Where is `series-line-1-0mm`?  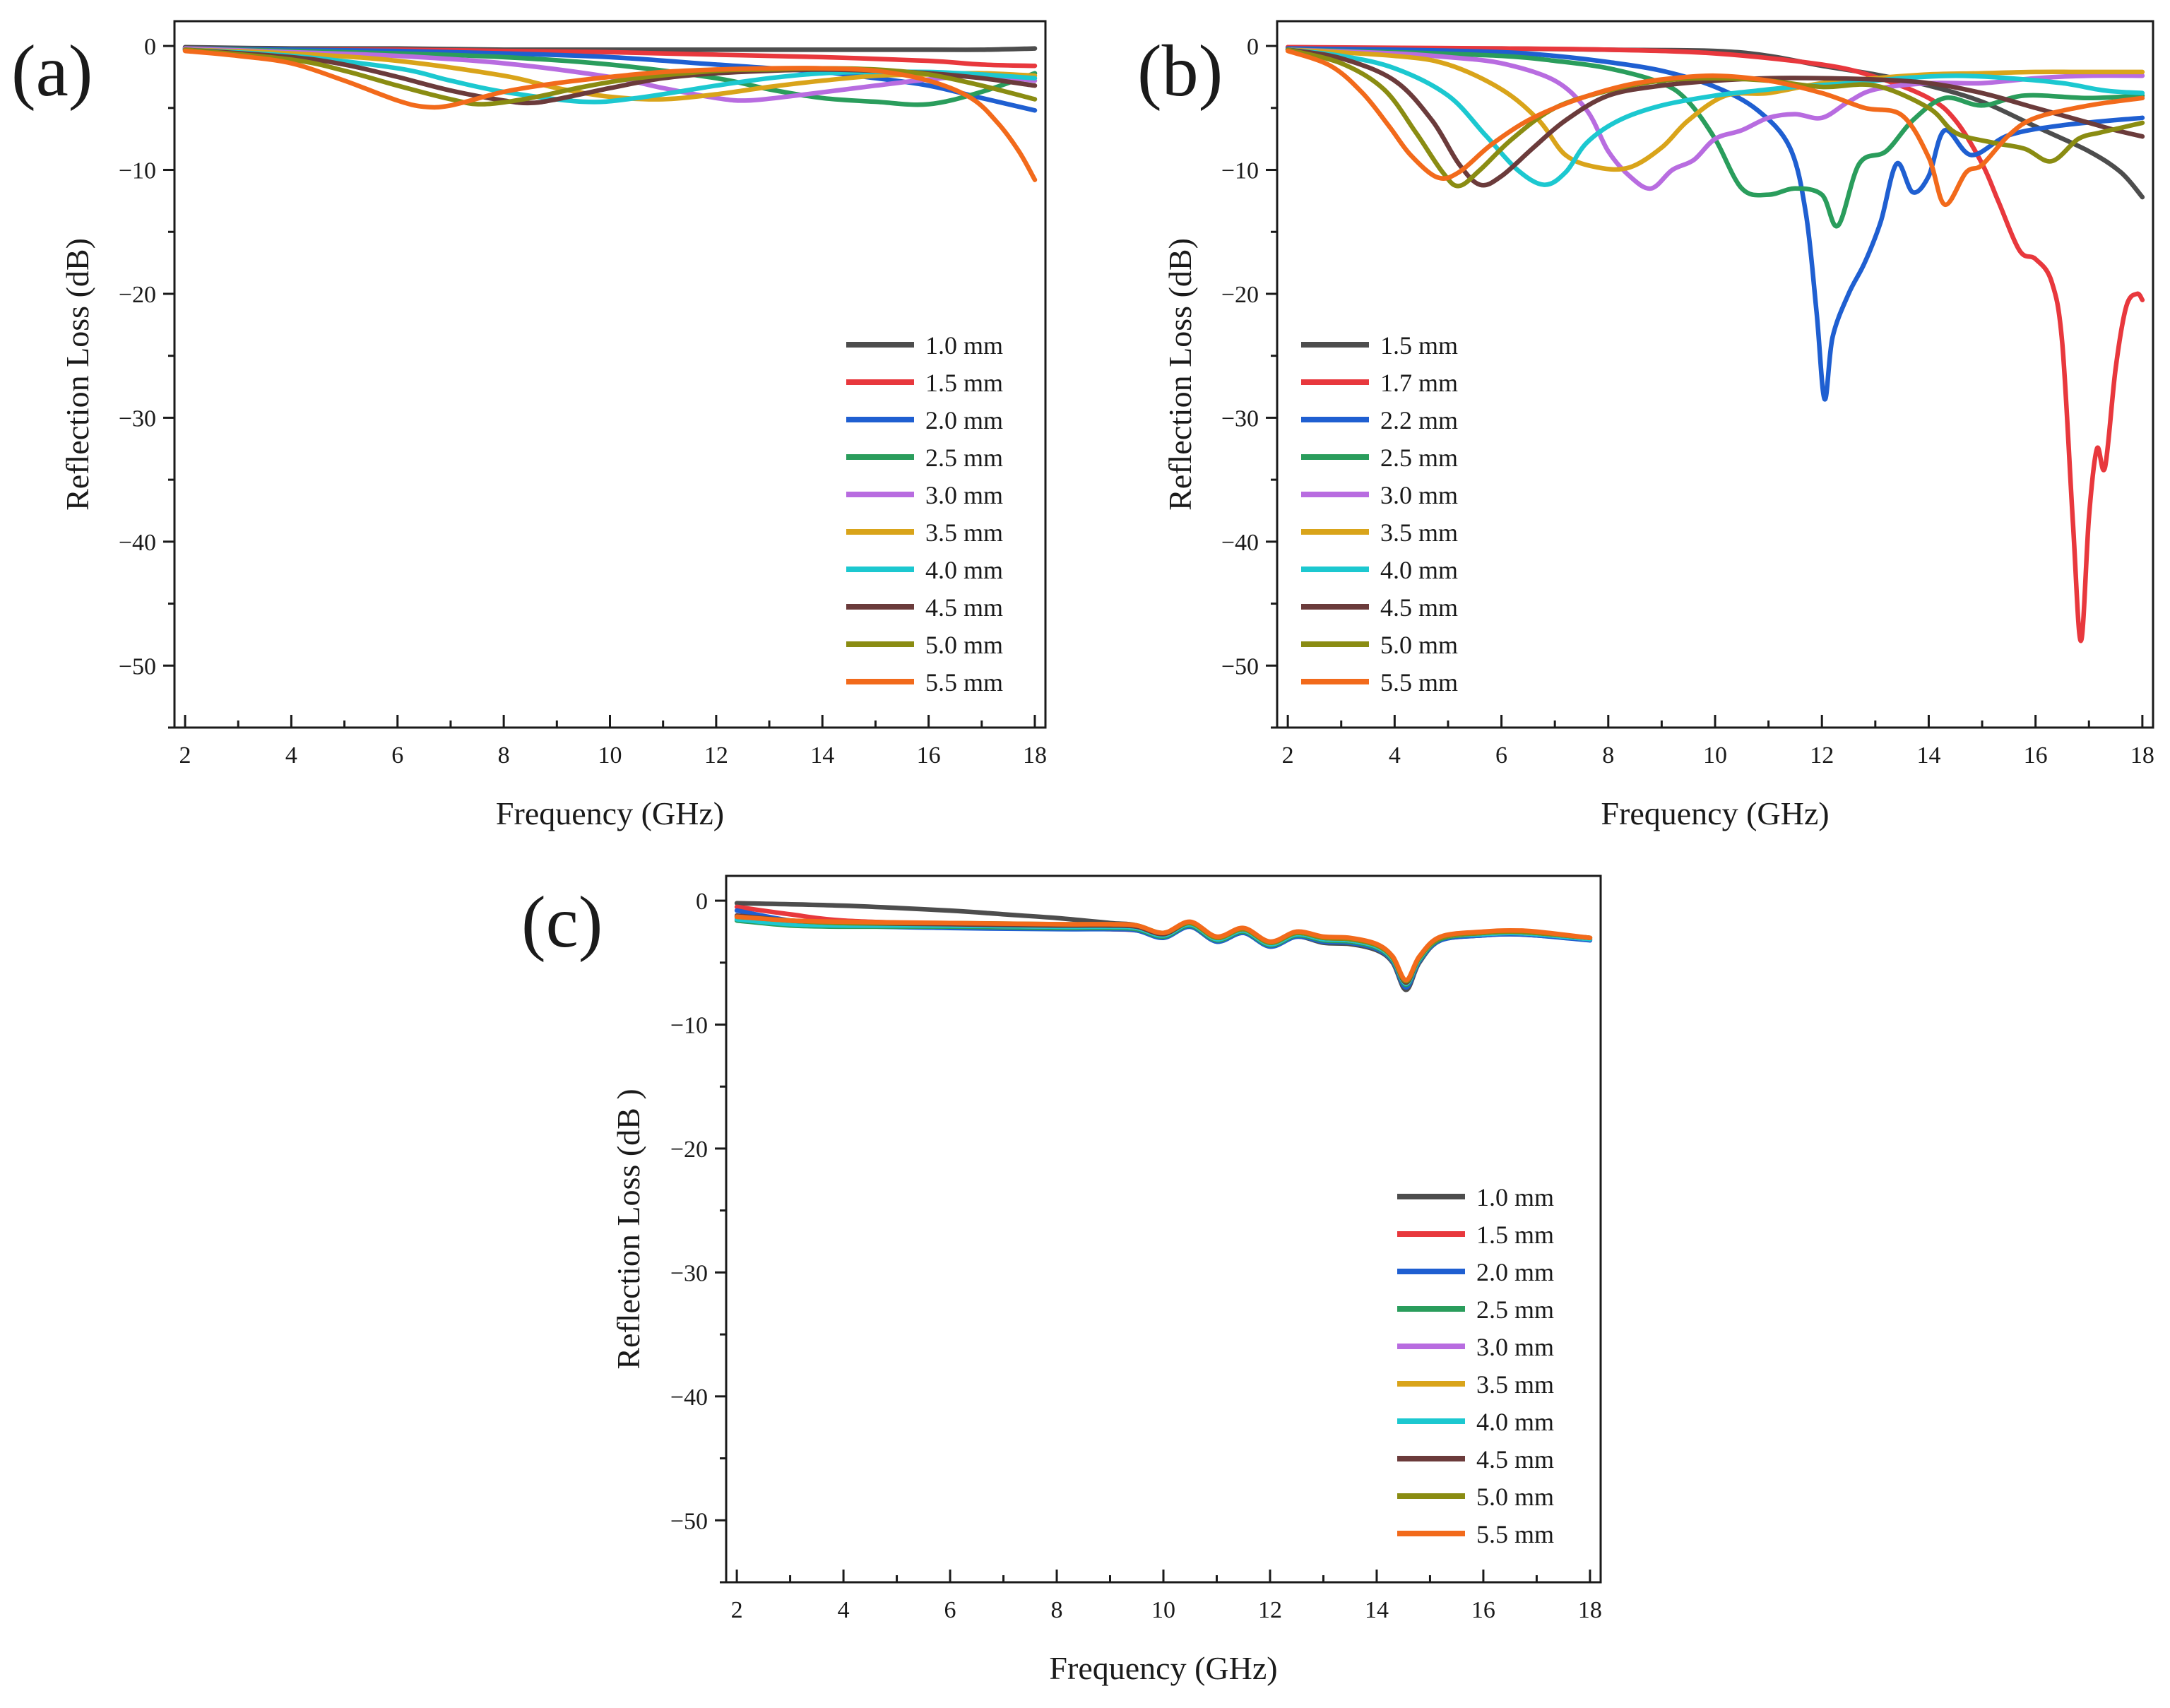 series-line-1-0mm is located at coordinates (1163, 946).